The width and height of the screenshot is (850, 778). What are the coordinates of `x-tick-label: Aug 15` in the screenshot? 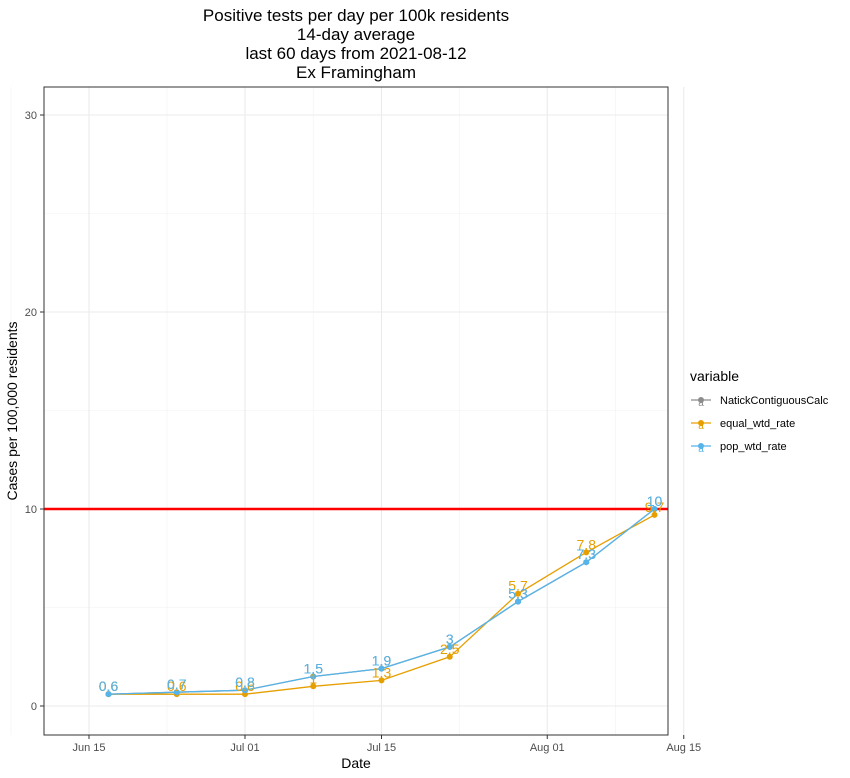 It's located at (683, 748).